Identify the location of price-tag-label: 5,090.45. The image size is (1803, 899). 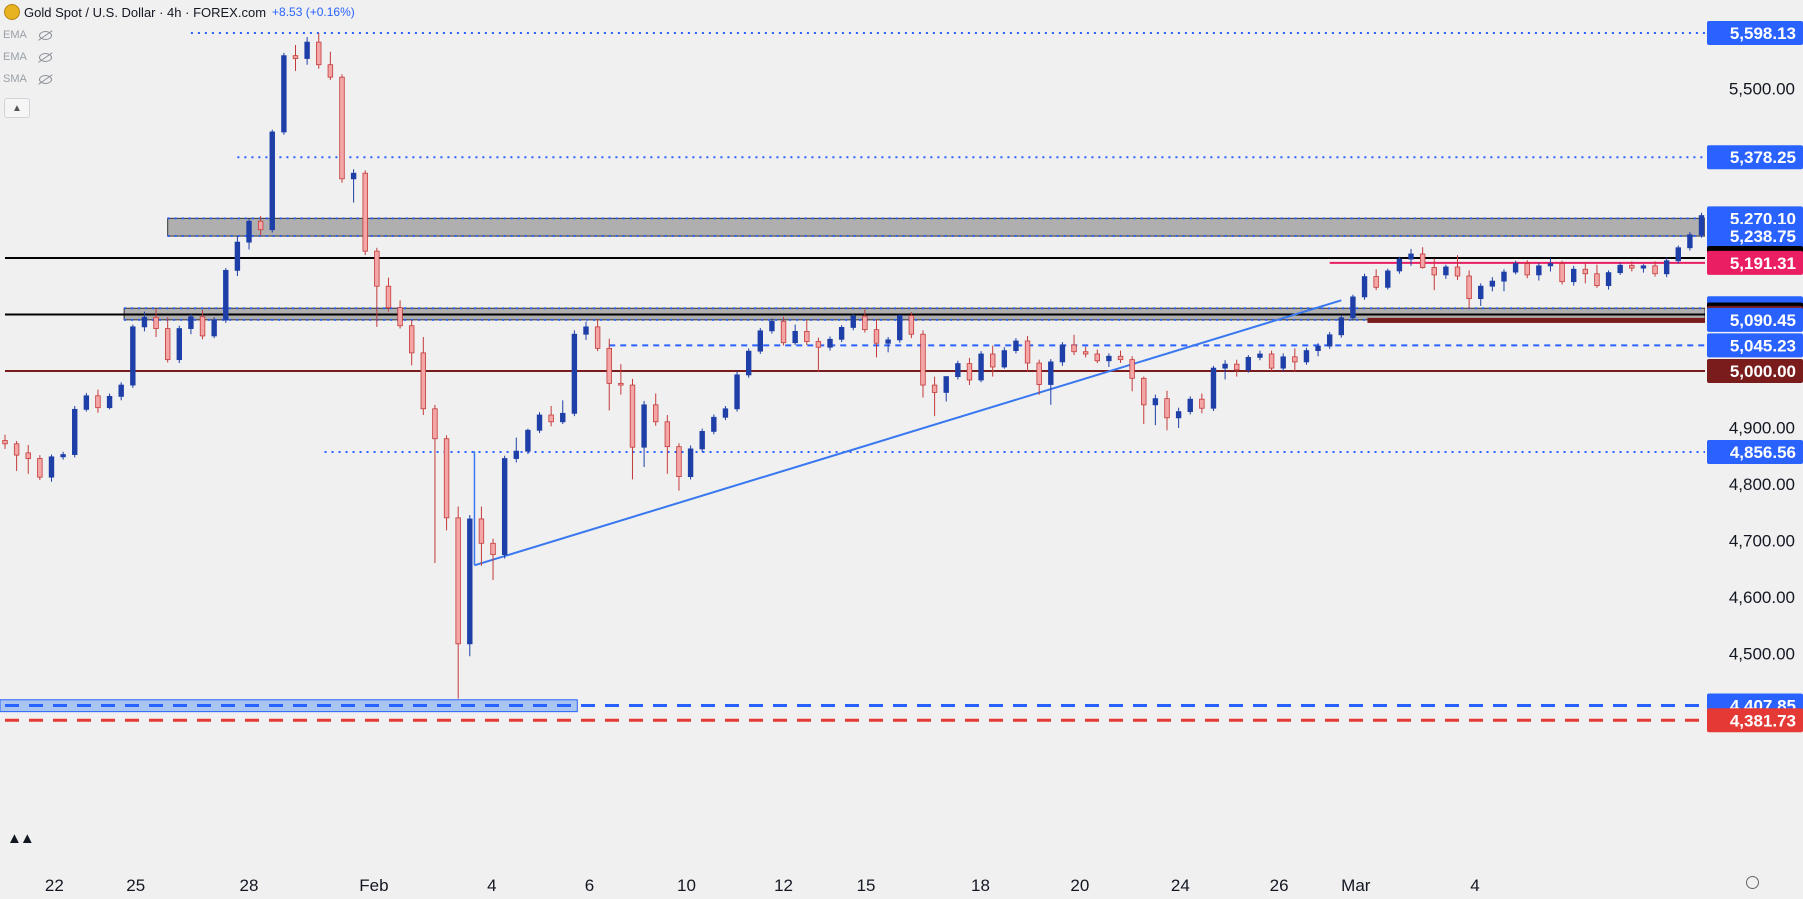
(1763, 320).